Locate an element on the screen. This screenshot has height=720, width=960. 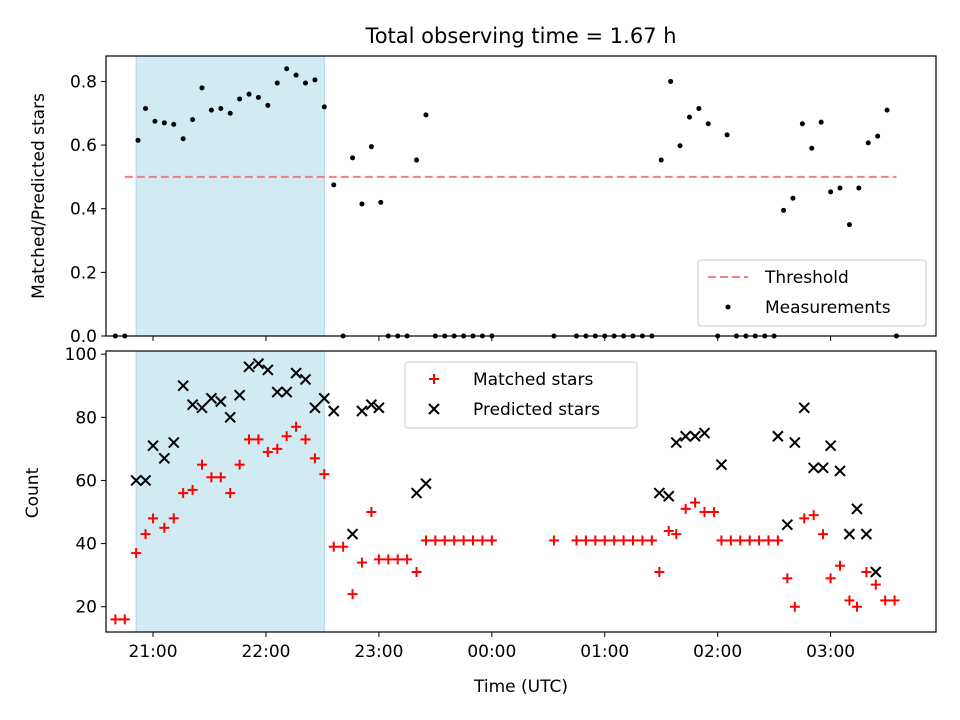
top-ylabel: Matched/Predicted stars is located at coordinates (39, 196).